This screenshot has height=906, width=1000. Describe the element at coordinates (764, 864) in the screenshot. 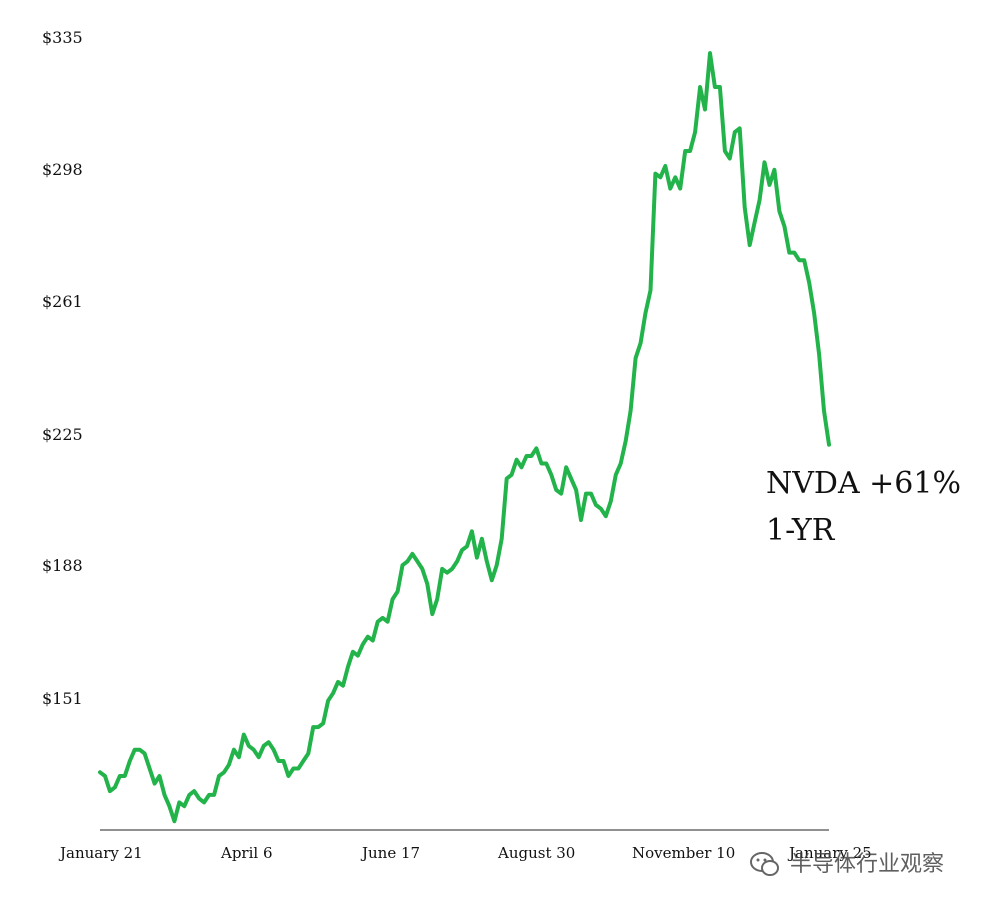

I see `wechat-icon` at that location.